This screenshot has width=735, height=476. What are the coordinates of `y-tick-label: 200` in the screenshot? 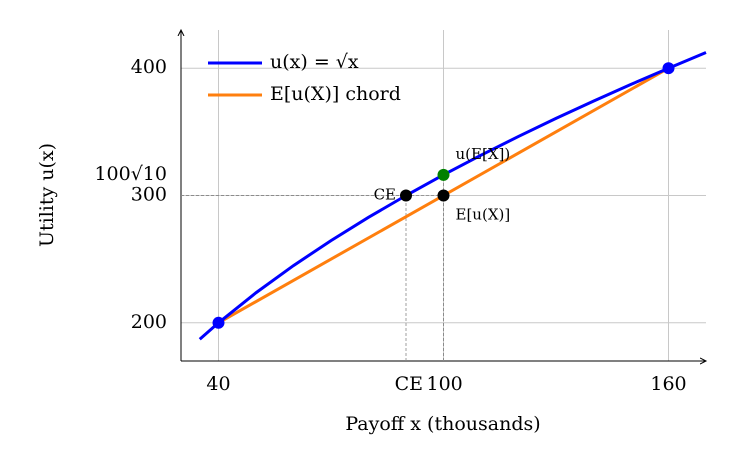 It's located at (149, 322).